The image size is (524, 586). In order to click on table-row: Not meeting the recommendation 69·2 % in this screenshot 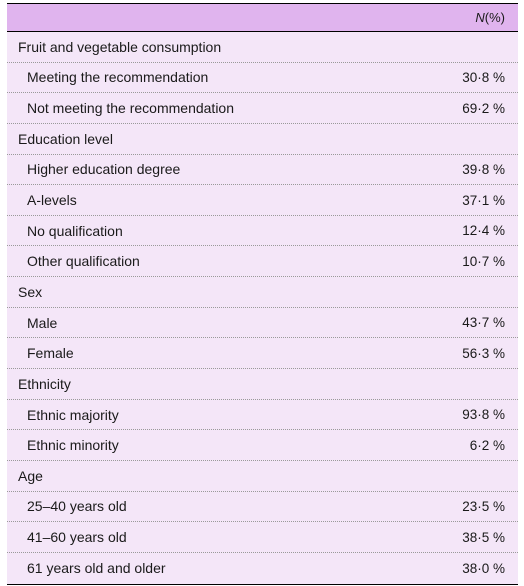, I will do `click(262, 108)`.